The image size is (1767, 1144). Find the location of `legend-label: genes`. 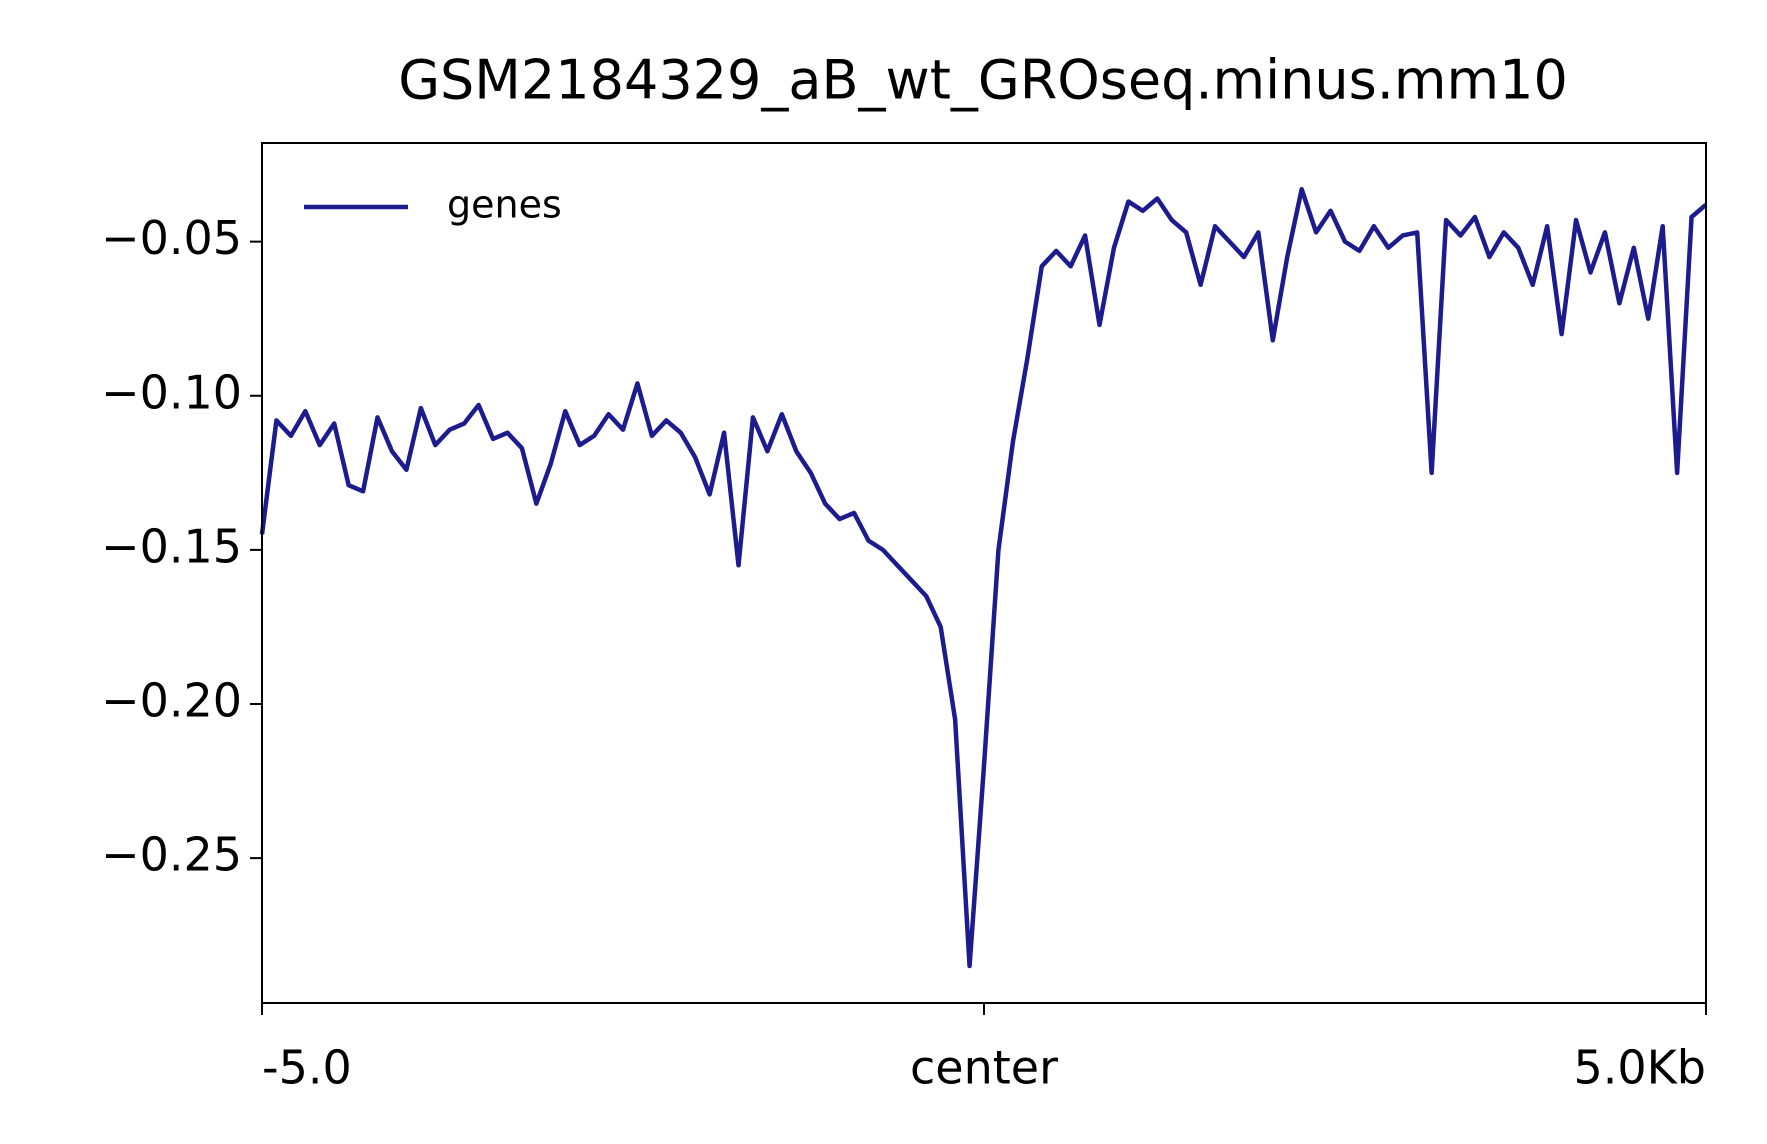

legend-label: genes is located at coordinates (504, 205).